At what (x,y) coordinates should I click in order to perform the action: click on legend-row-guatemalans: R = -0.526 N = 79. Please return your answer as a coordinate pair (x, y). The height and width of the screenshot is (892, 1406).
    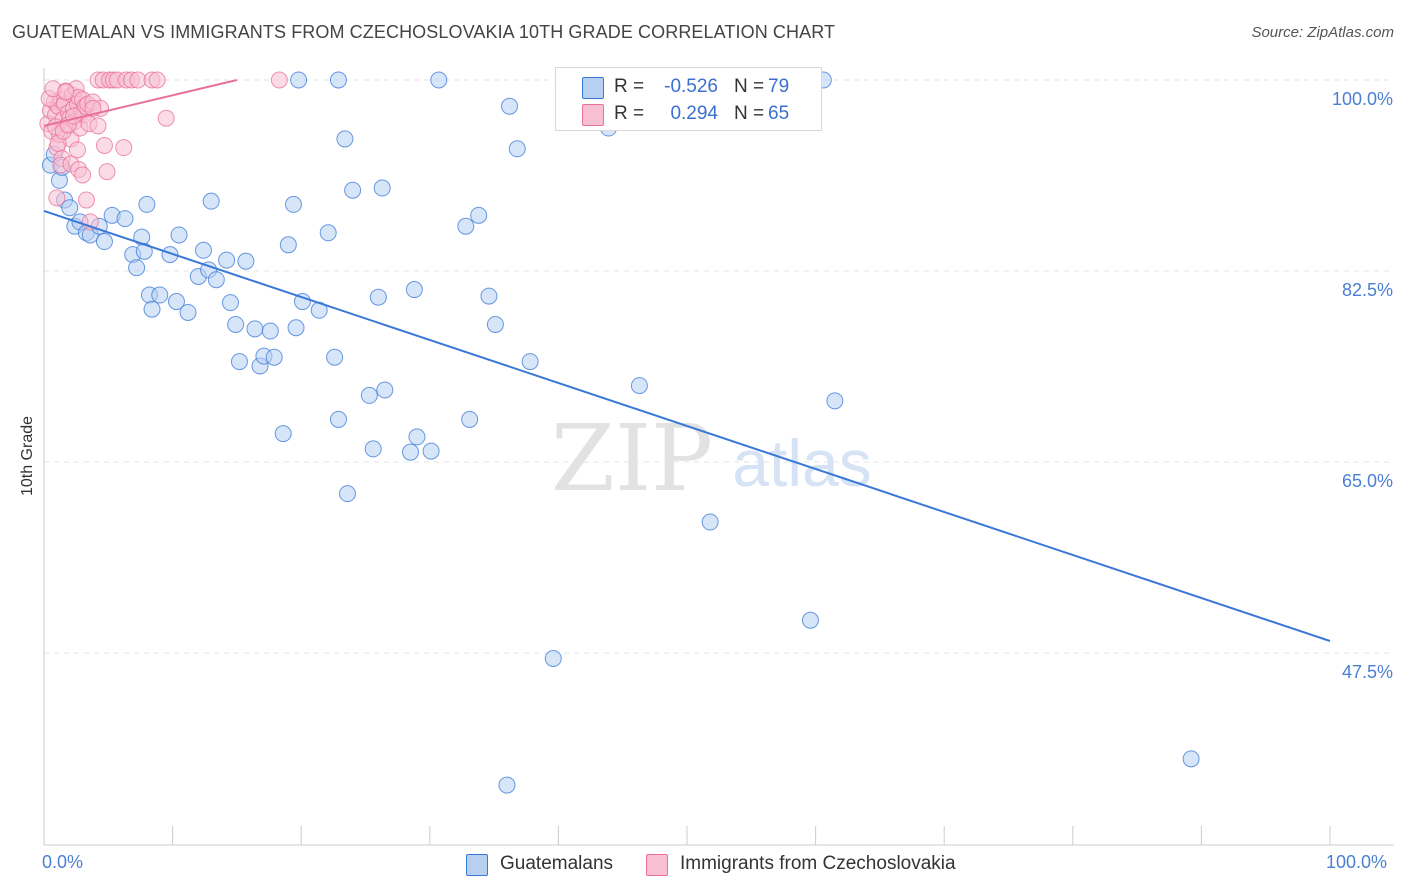
    Looking at the image, I should click on (688, 87).